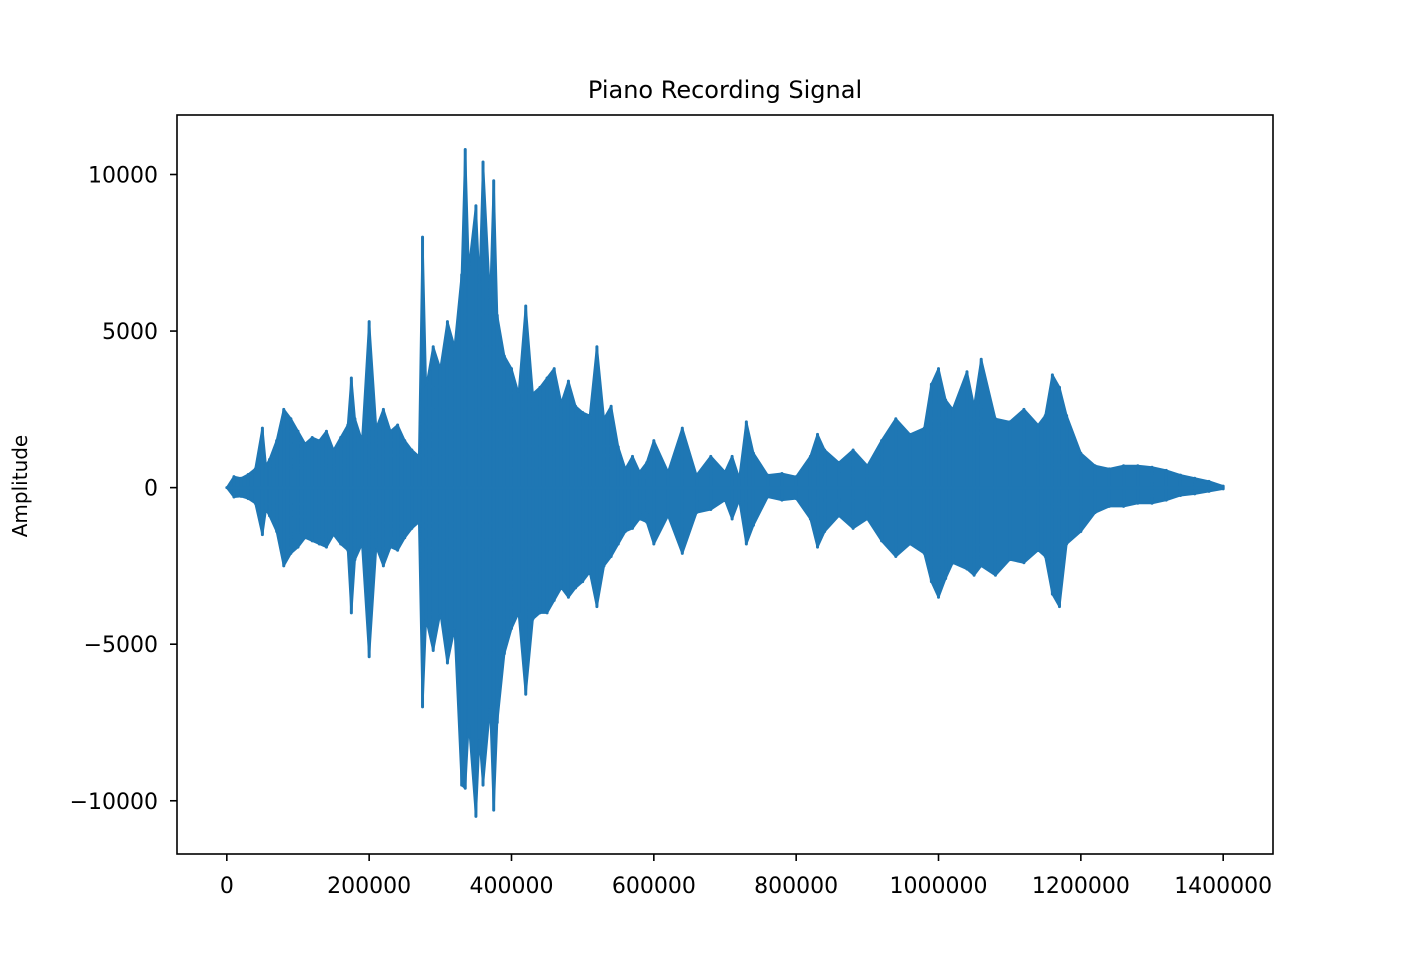 The width and height of the screenshot is (1416, 960). I want to click on x-tick-label: 1200000, so click(1081, 886).